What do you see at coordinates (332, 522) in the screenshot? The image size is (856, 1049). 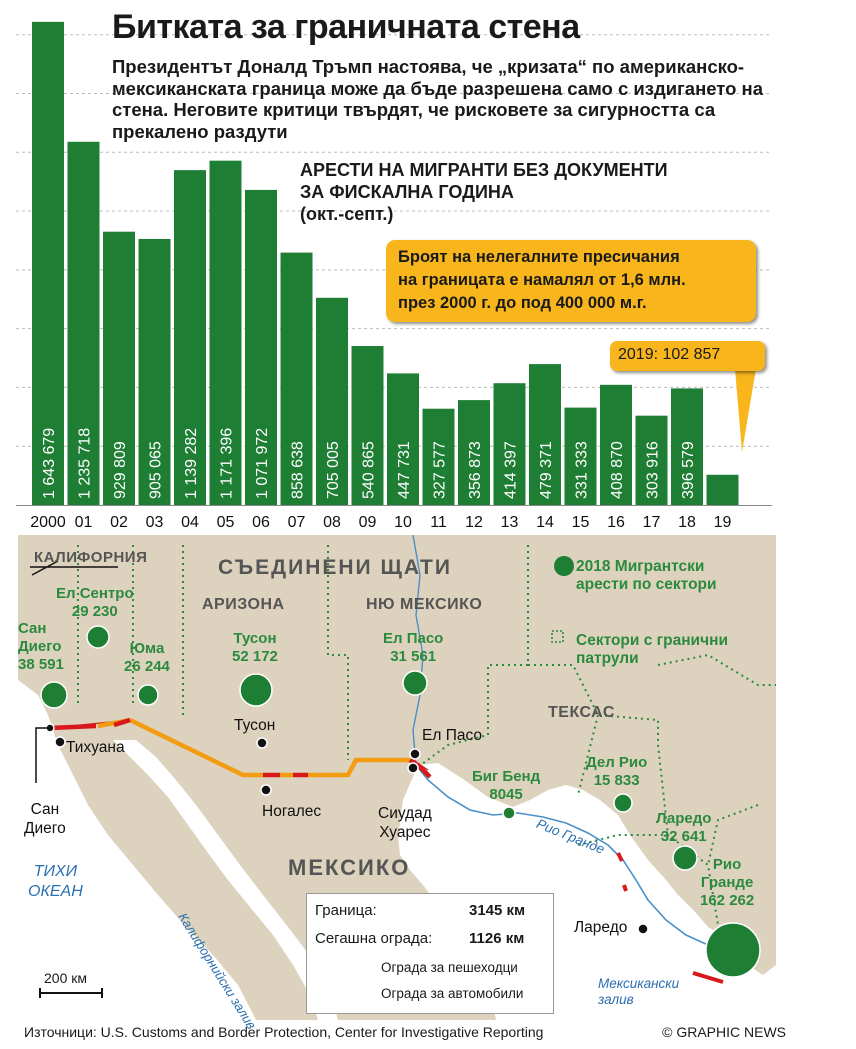 I see `x-tick-label-08: 08` at bounding box center [332, 522].